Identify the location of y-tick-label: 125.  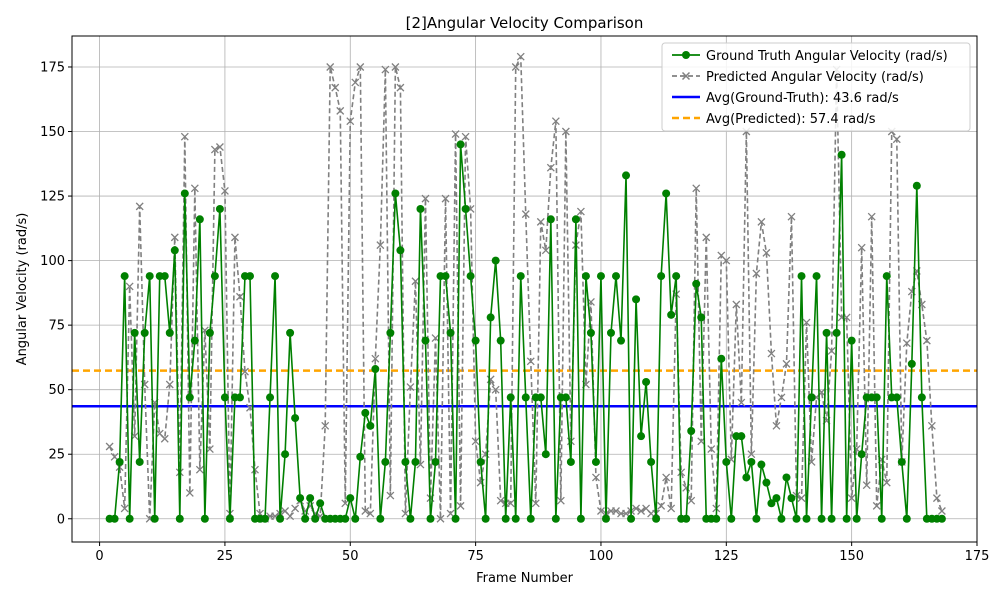
(52, 197).